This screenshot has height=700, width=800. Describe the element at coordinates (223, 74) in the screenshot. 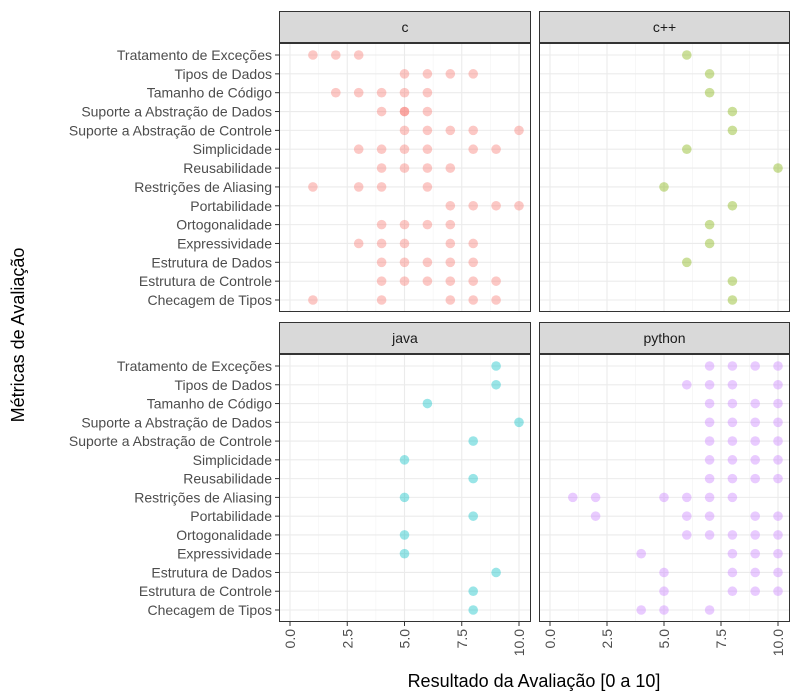

I see `category-label: Tipos de Dados` at that location.